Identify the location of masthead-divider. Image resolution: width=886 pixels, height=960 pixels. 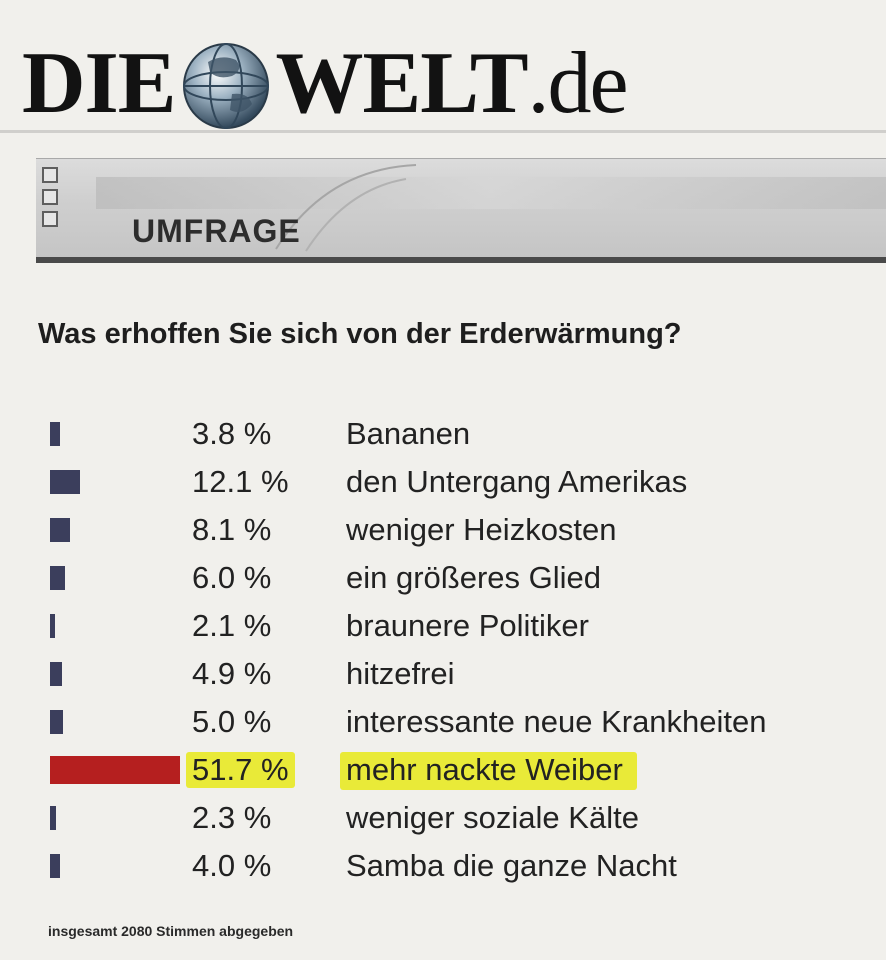
(443, 131).